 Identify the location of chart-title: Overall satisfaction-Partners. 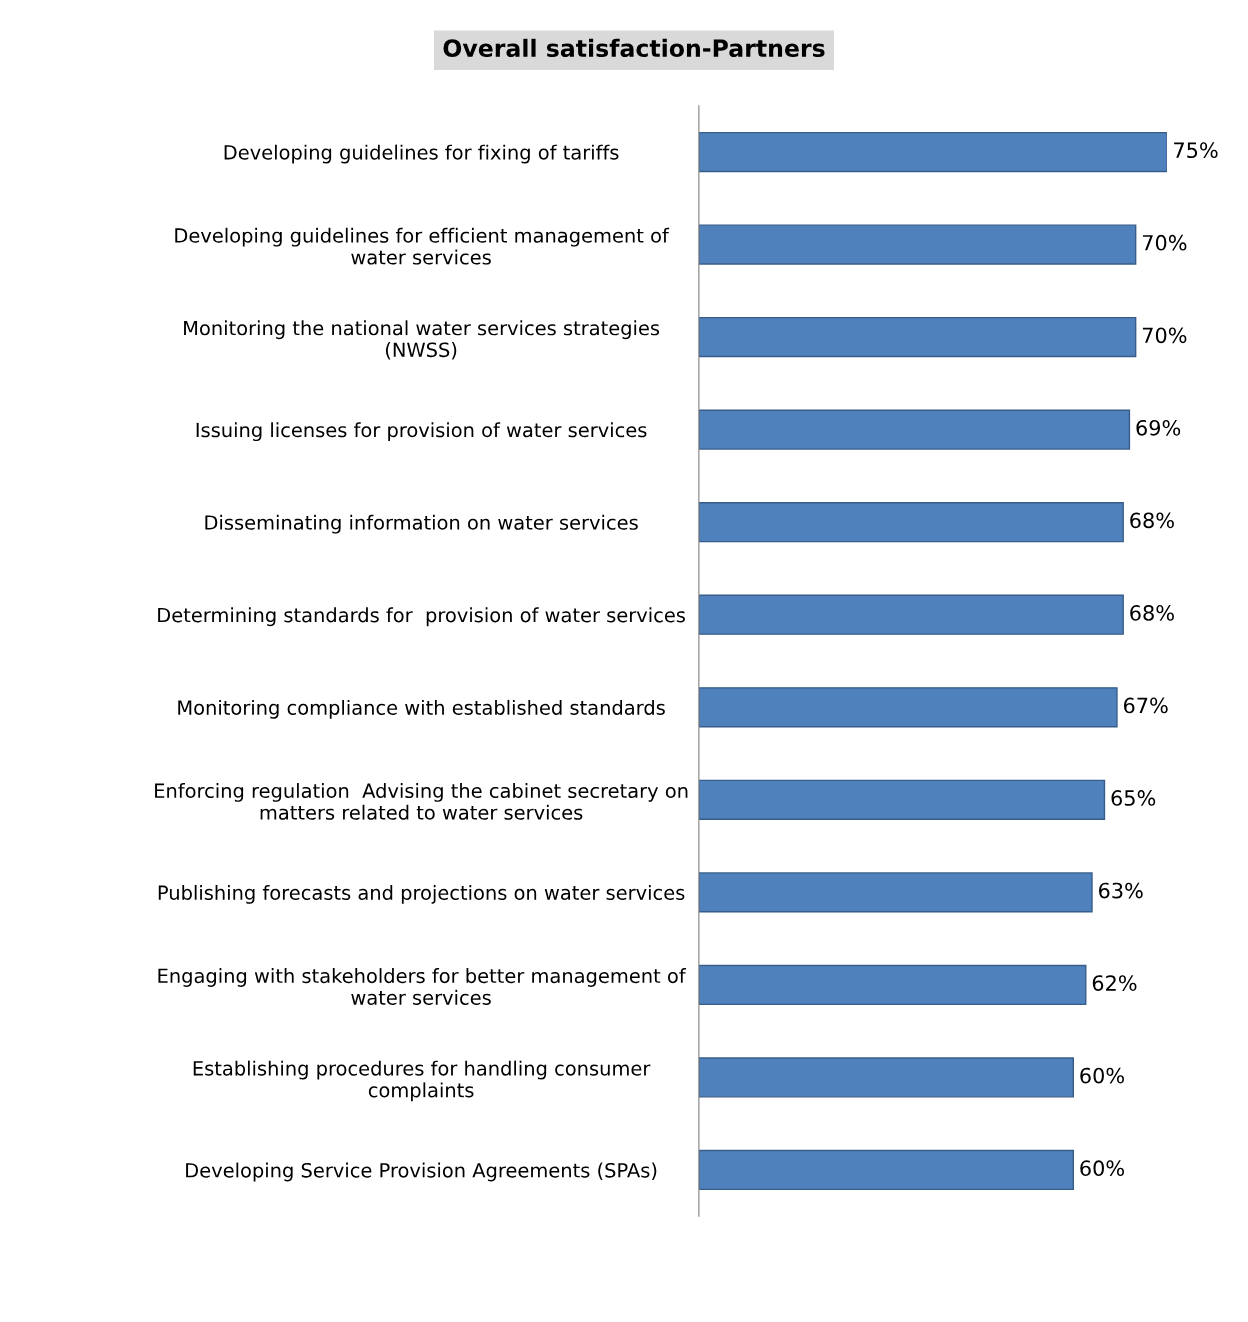
(634, 48).